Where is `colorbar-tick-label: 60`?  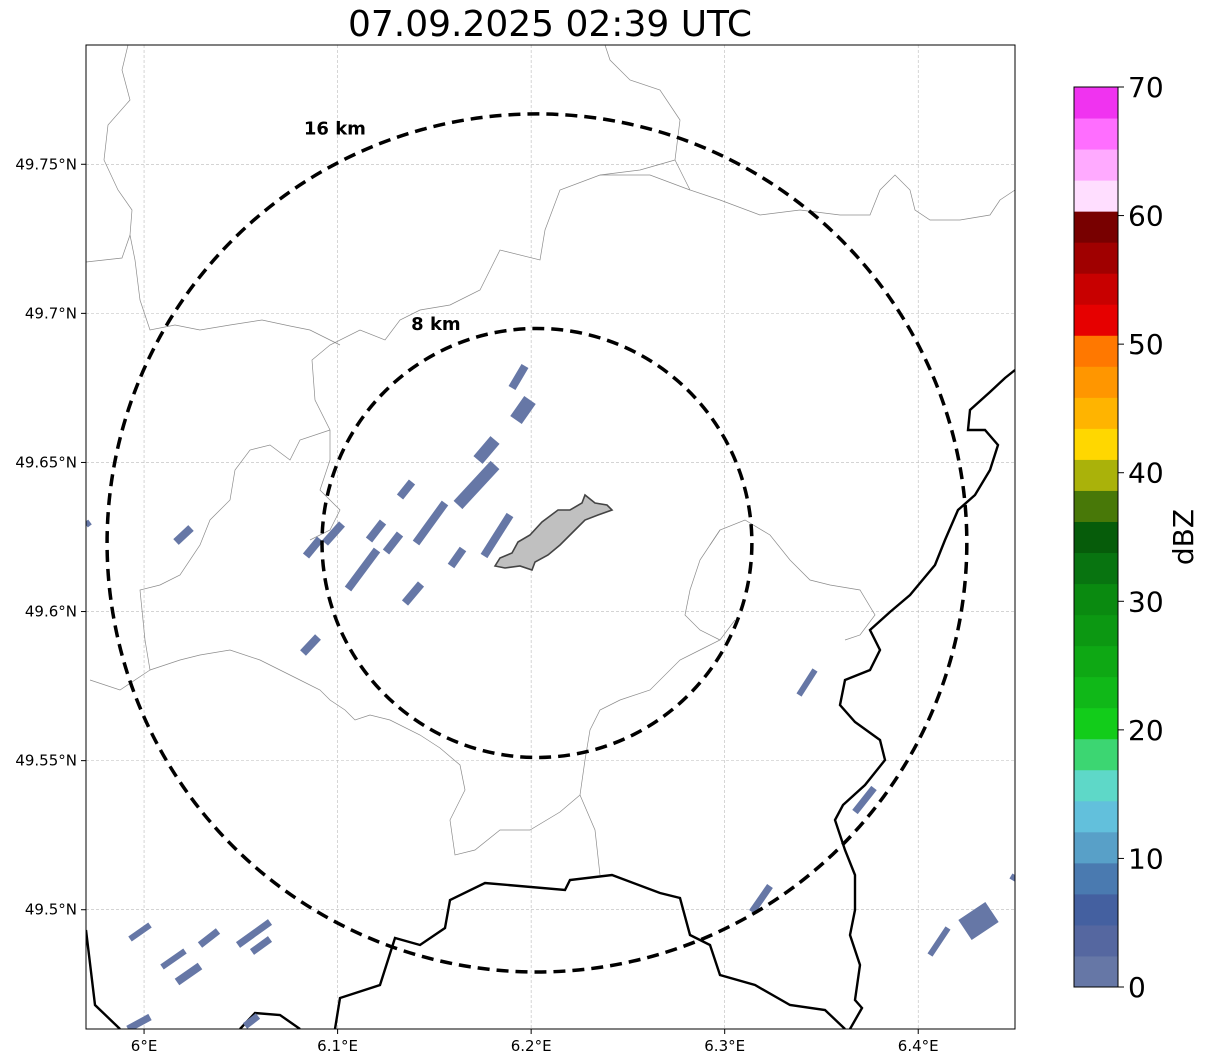
colorbar-tick-label: 60 is located at coordinates (1146, 216).